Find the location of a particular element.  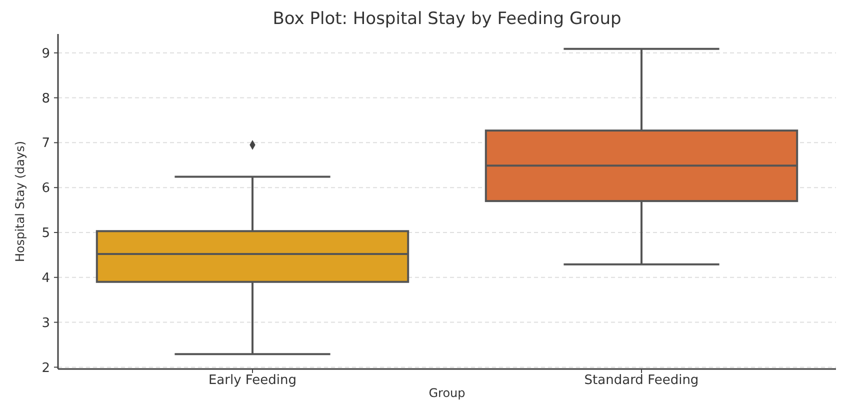

y-tick-label: 5 is located at coordinates (46, 234).